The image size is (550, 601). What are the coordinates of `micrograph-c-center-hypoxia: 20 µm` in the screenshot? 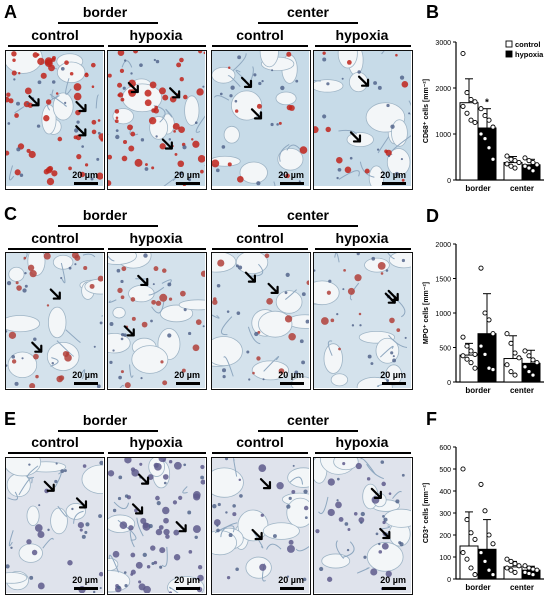 It's located at (363, 321).